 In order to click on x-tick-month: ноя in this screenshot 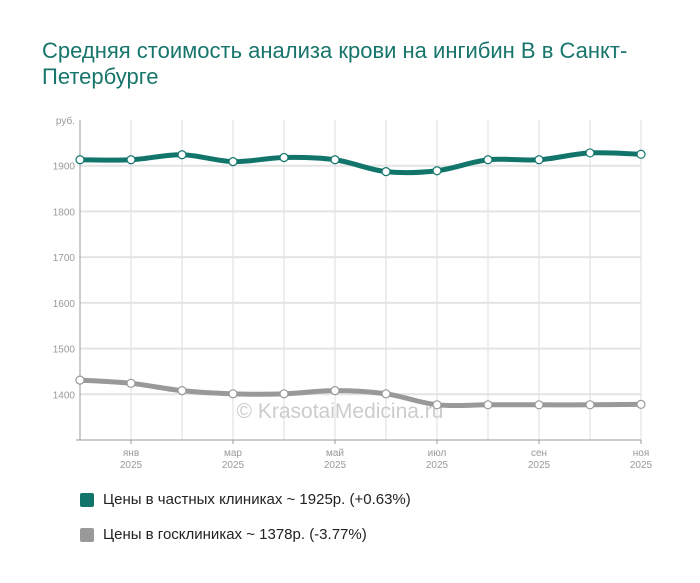, I will do `click(641, 453)`.